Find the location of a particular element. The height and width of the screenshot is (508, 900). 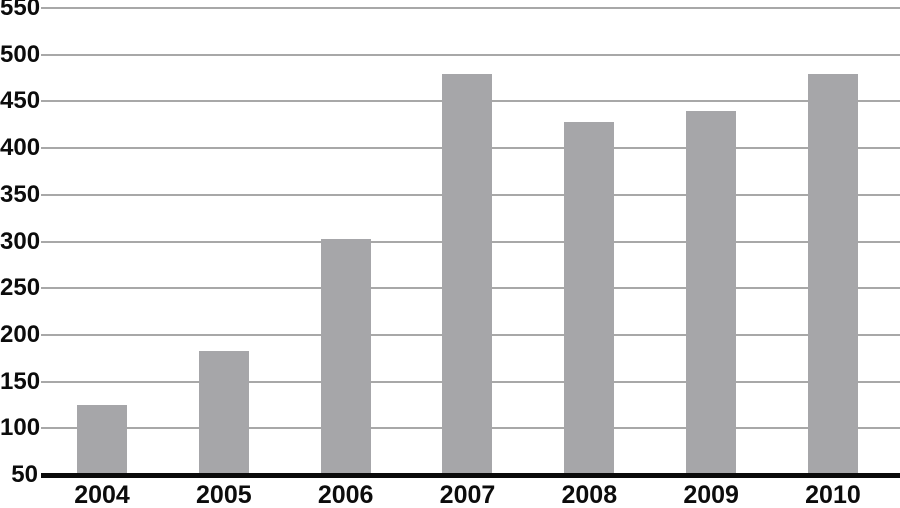

bar-2005 is located at coordinates (223, 412).